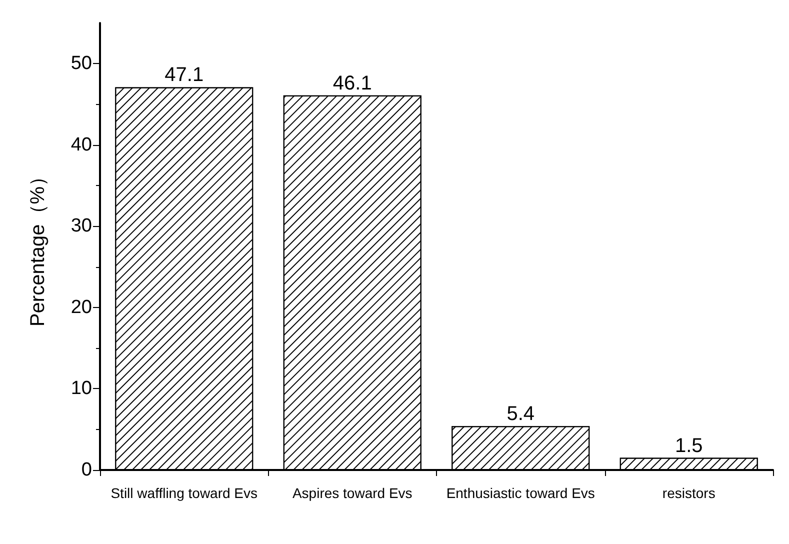  Describe the element at coordinates (688, 445) in the screenshot. I see `data-label: 1.5` at that location.